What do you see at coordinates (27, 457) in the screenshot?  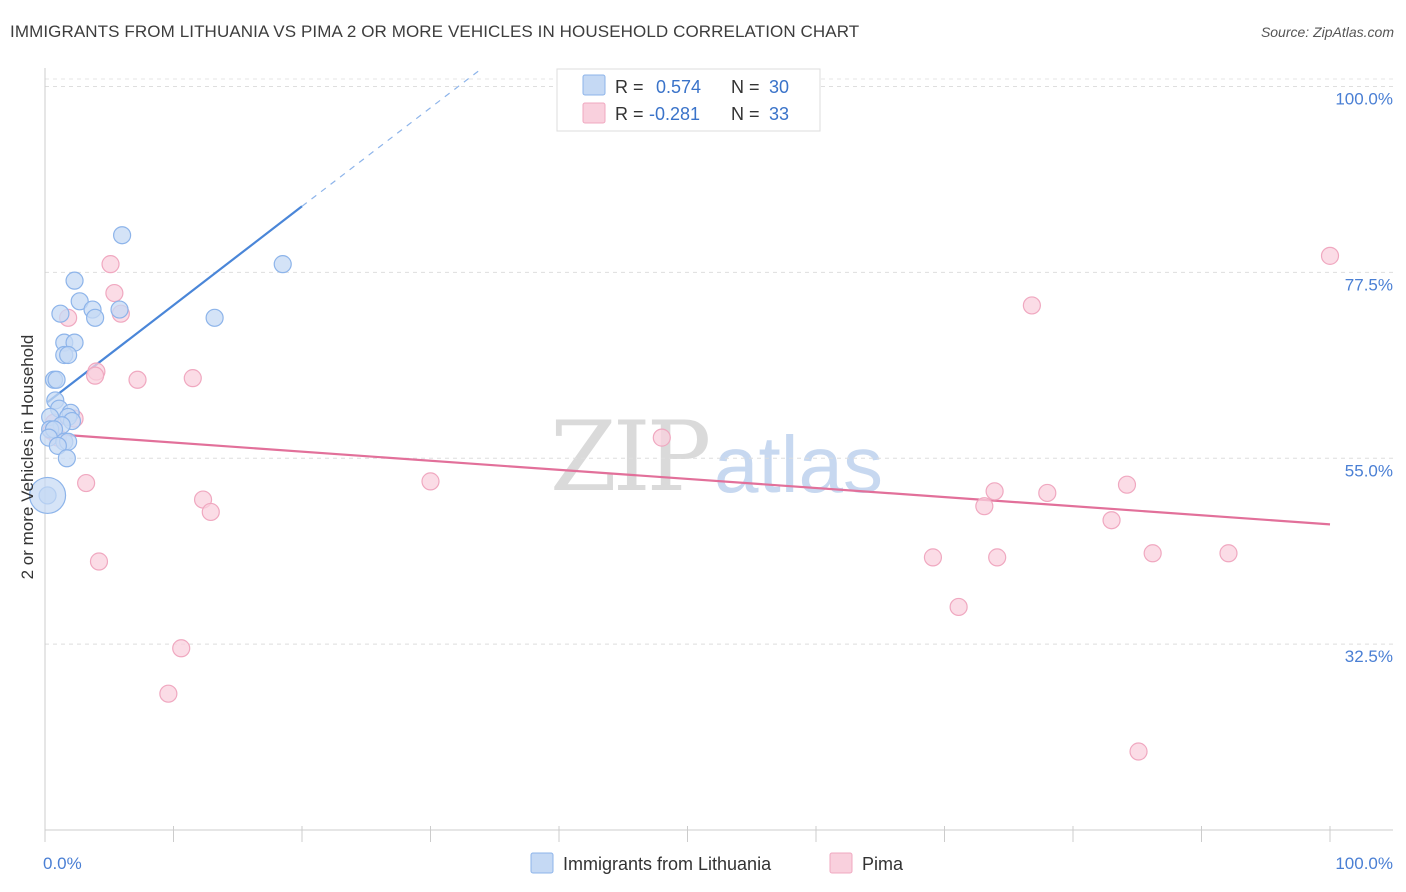 I see `y-axis-label: 2 or more Vehicles in Household` at bounding box center [27, 457].